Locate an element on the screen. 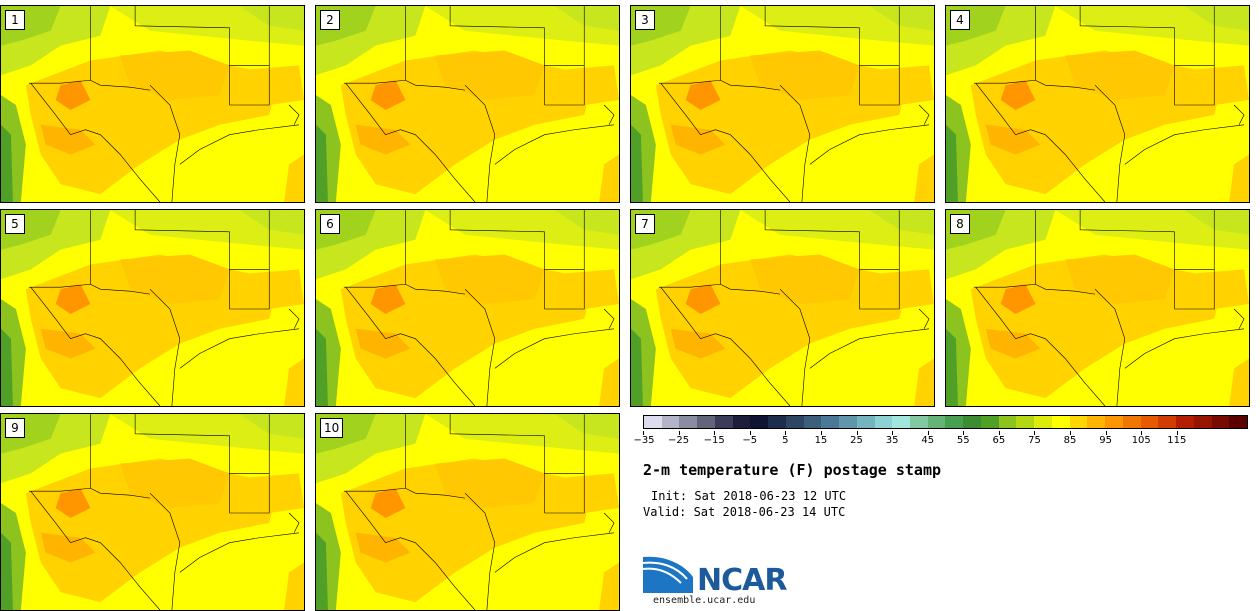  colorbar is located at coordinates (945, 422).